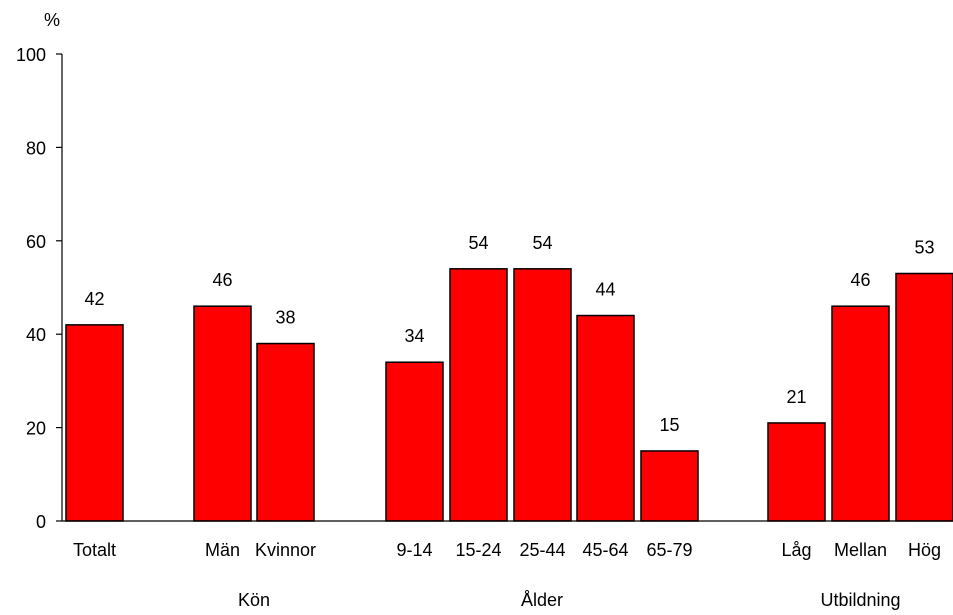  I want to click on group-label-Utbildning: Utbildning, so click(860, 600).